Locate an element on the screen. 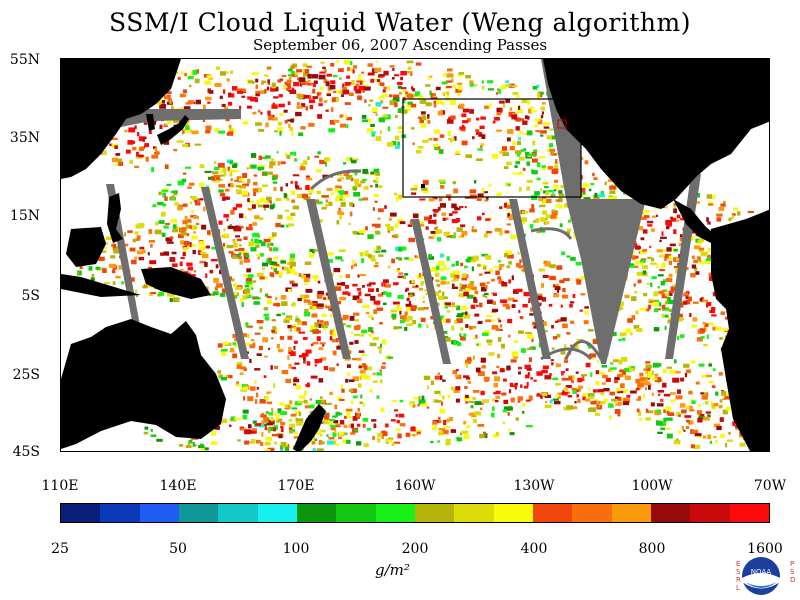  x-tick-label: 100W is located at coordinates (652, 486).